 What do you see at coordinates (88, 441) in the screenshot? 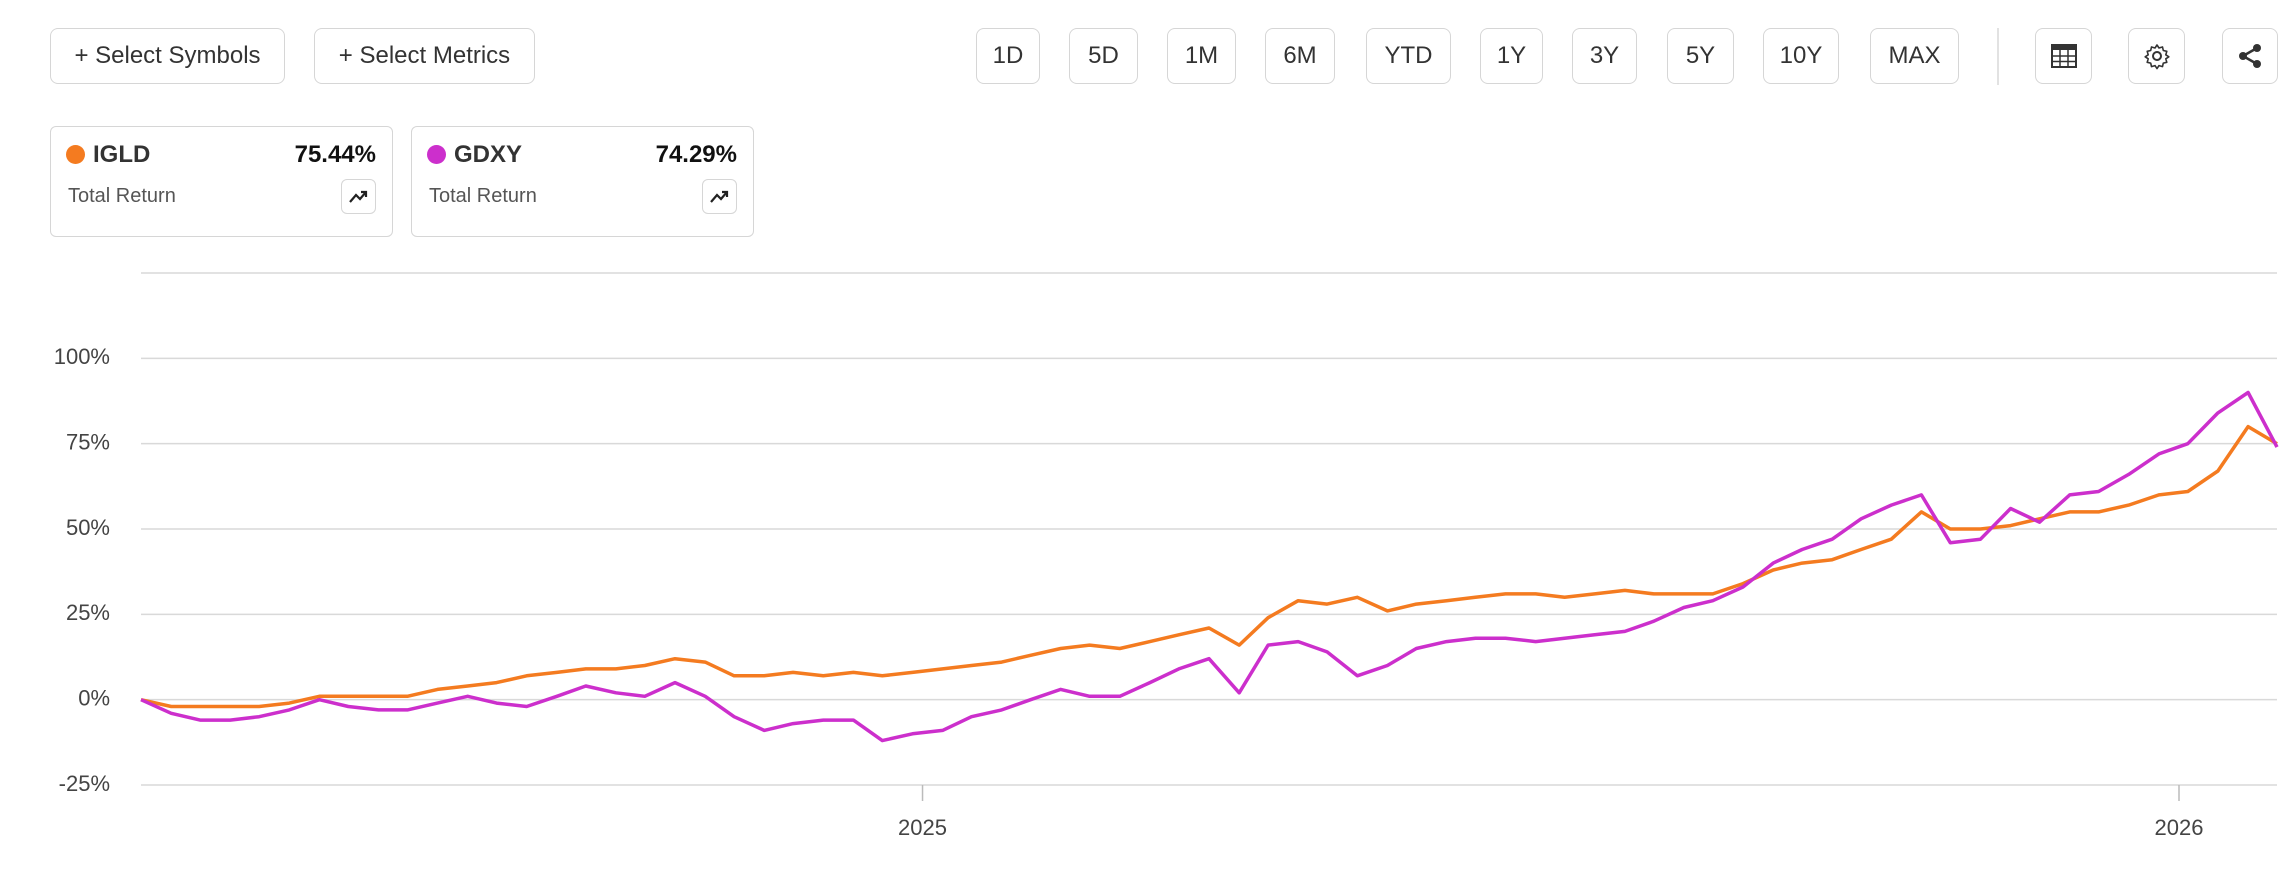
I see `y-tick-label: 75%` at bounding box center [88, 441].